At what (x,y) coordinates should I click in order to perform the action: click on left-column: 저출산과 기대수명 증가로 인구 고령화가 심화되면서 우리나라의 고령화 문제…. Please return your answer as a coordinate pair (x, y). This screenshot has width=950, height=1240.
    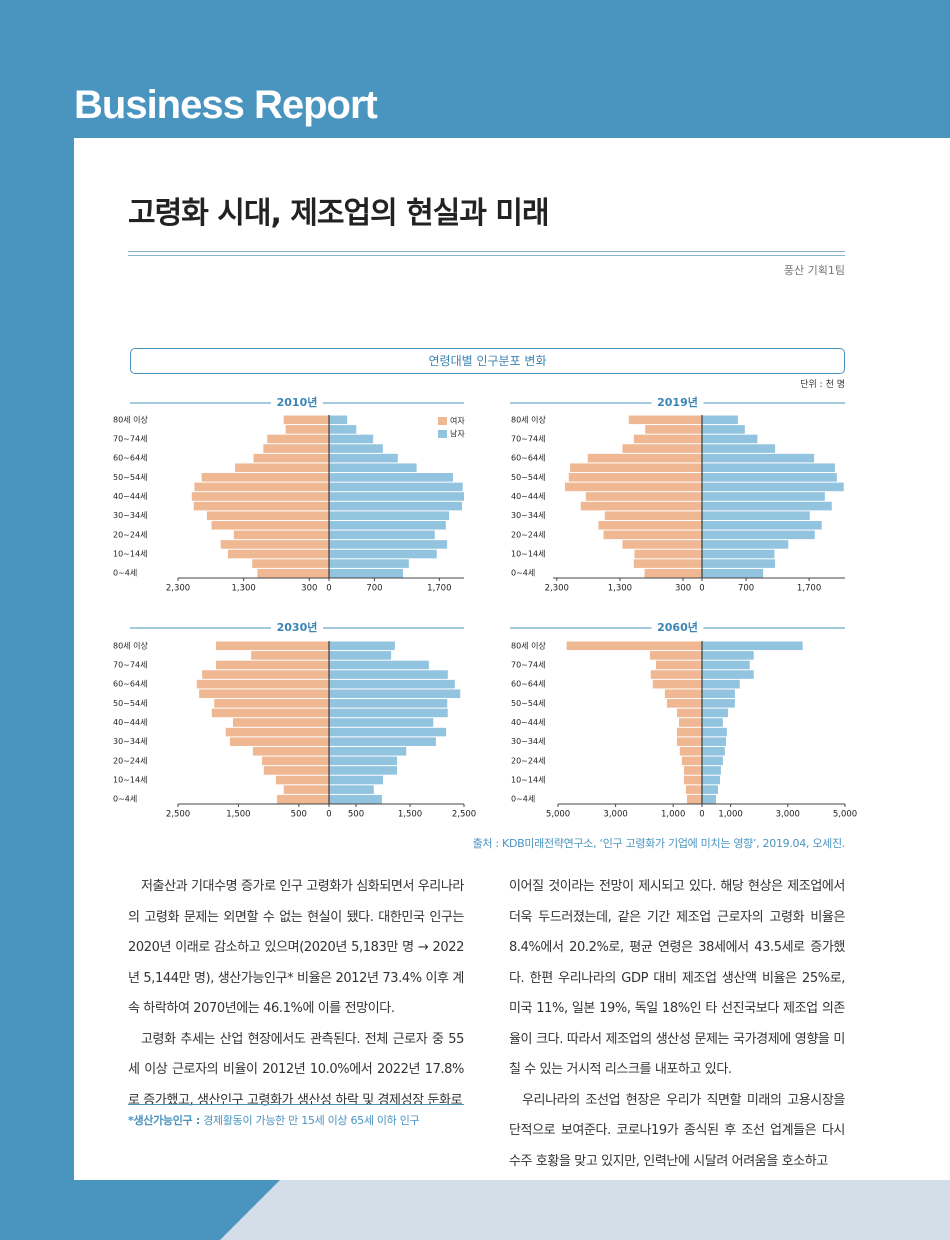
    Looking at the image, I should click on (296, 994).